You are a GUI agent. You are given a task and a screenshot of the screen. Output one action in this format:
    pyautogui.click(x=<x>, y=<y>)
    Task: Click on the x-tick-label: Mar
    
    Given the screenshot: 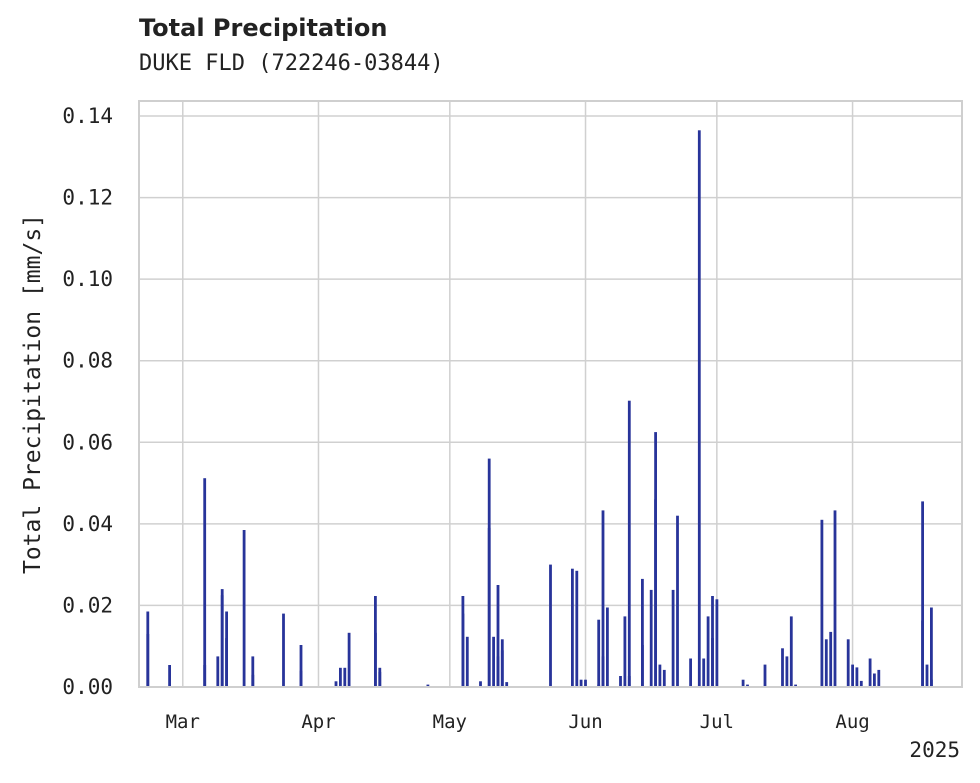 What is the action you would take?
    pyautogui.click(x=183, y=722)
    